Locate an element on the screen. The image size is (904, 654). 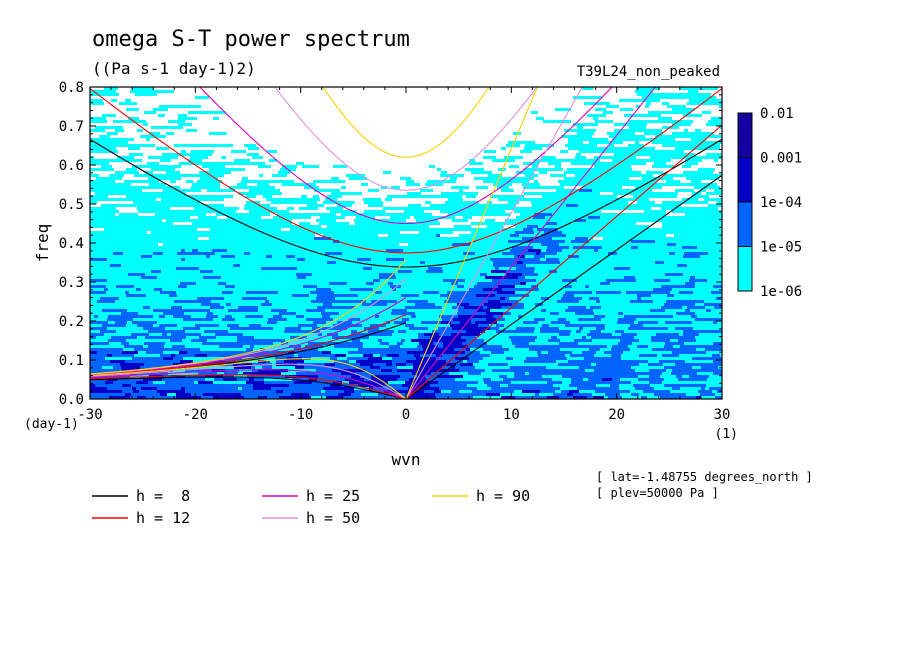
colorbar-label: 0.001 is located at coordinates (781, 159).